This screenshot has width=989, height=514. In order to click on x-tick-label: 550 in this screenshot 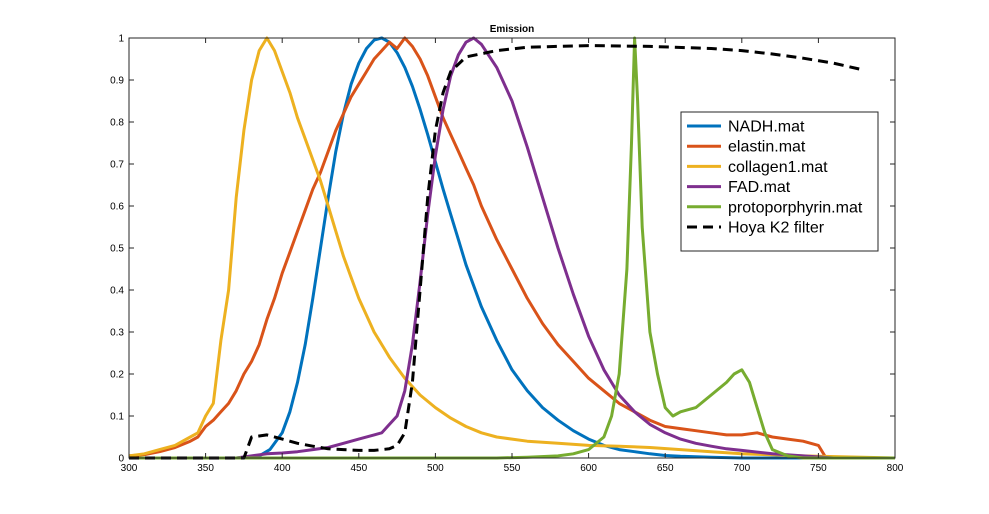, I will do `click(512, 468)`.